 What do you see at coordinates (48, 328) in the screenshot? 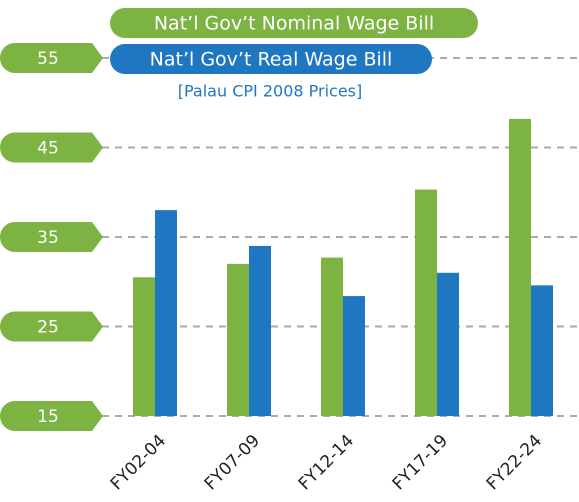
I see `y-tick-label: 25` at bounding box center [48, 328].